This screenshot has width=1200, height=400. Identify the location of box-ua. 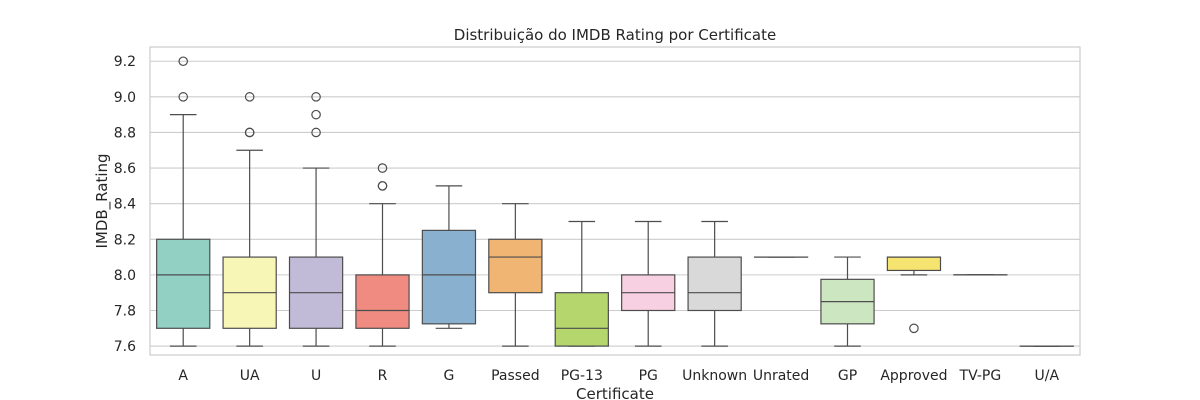
(249, 219).